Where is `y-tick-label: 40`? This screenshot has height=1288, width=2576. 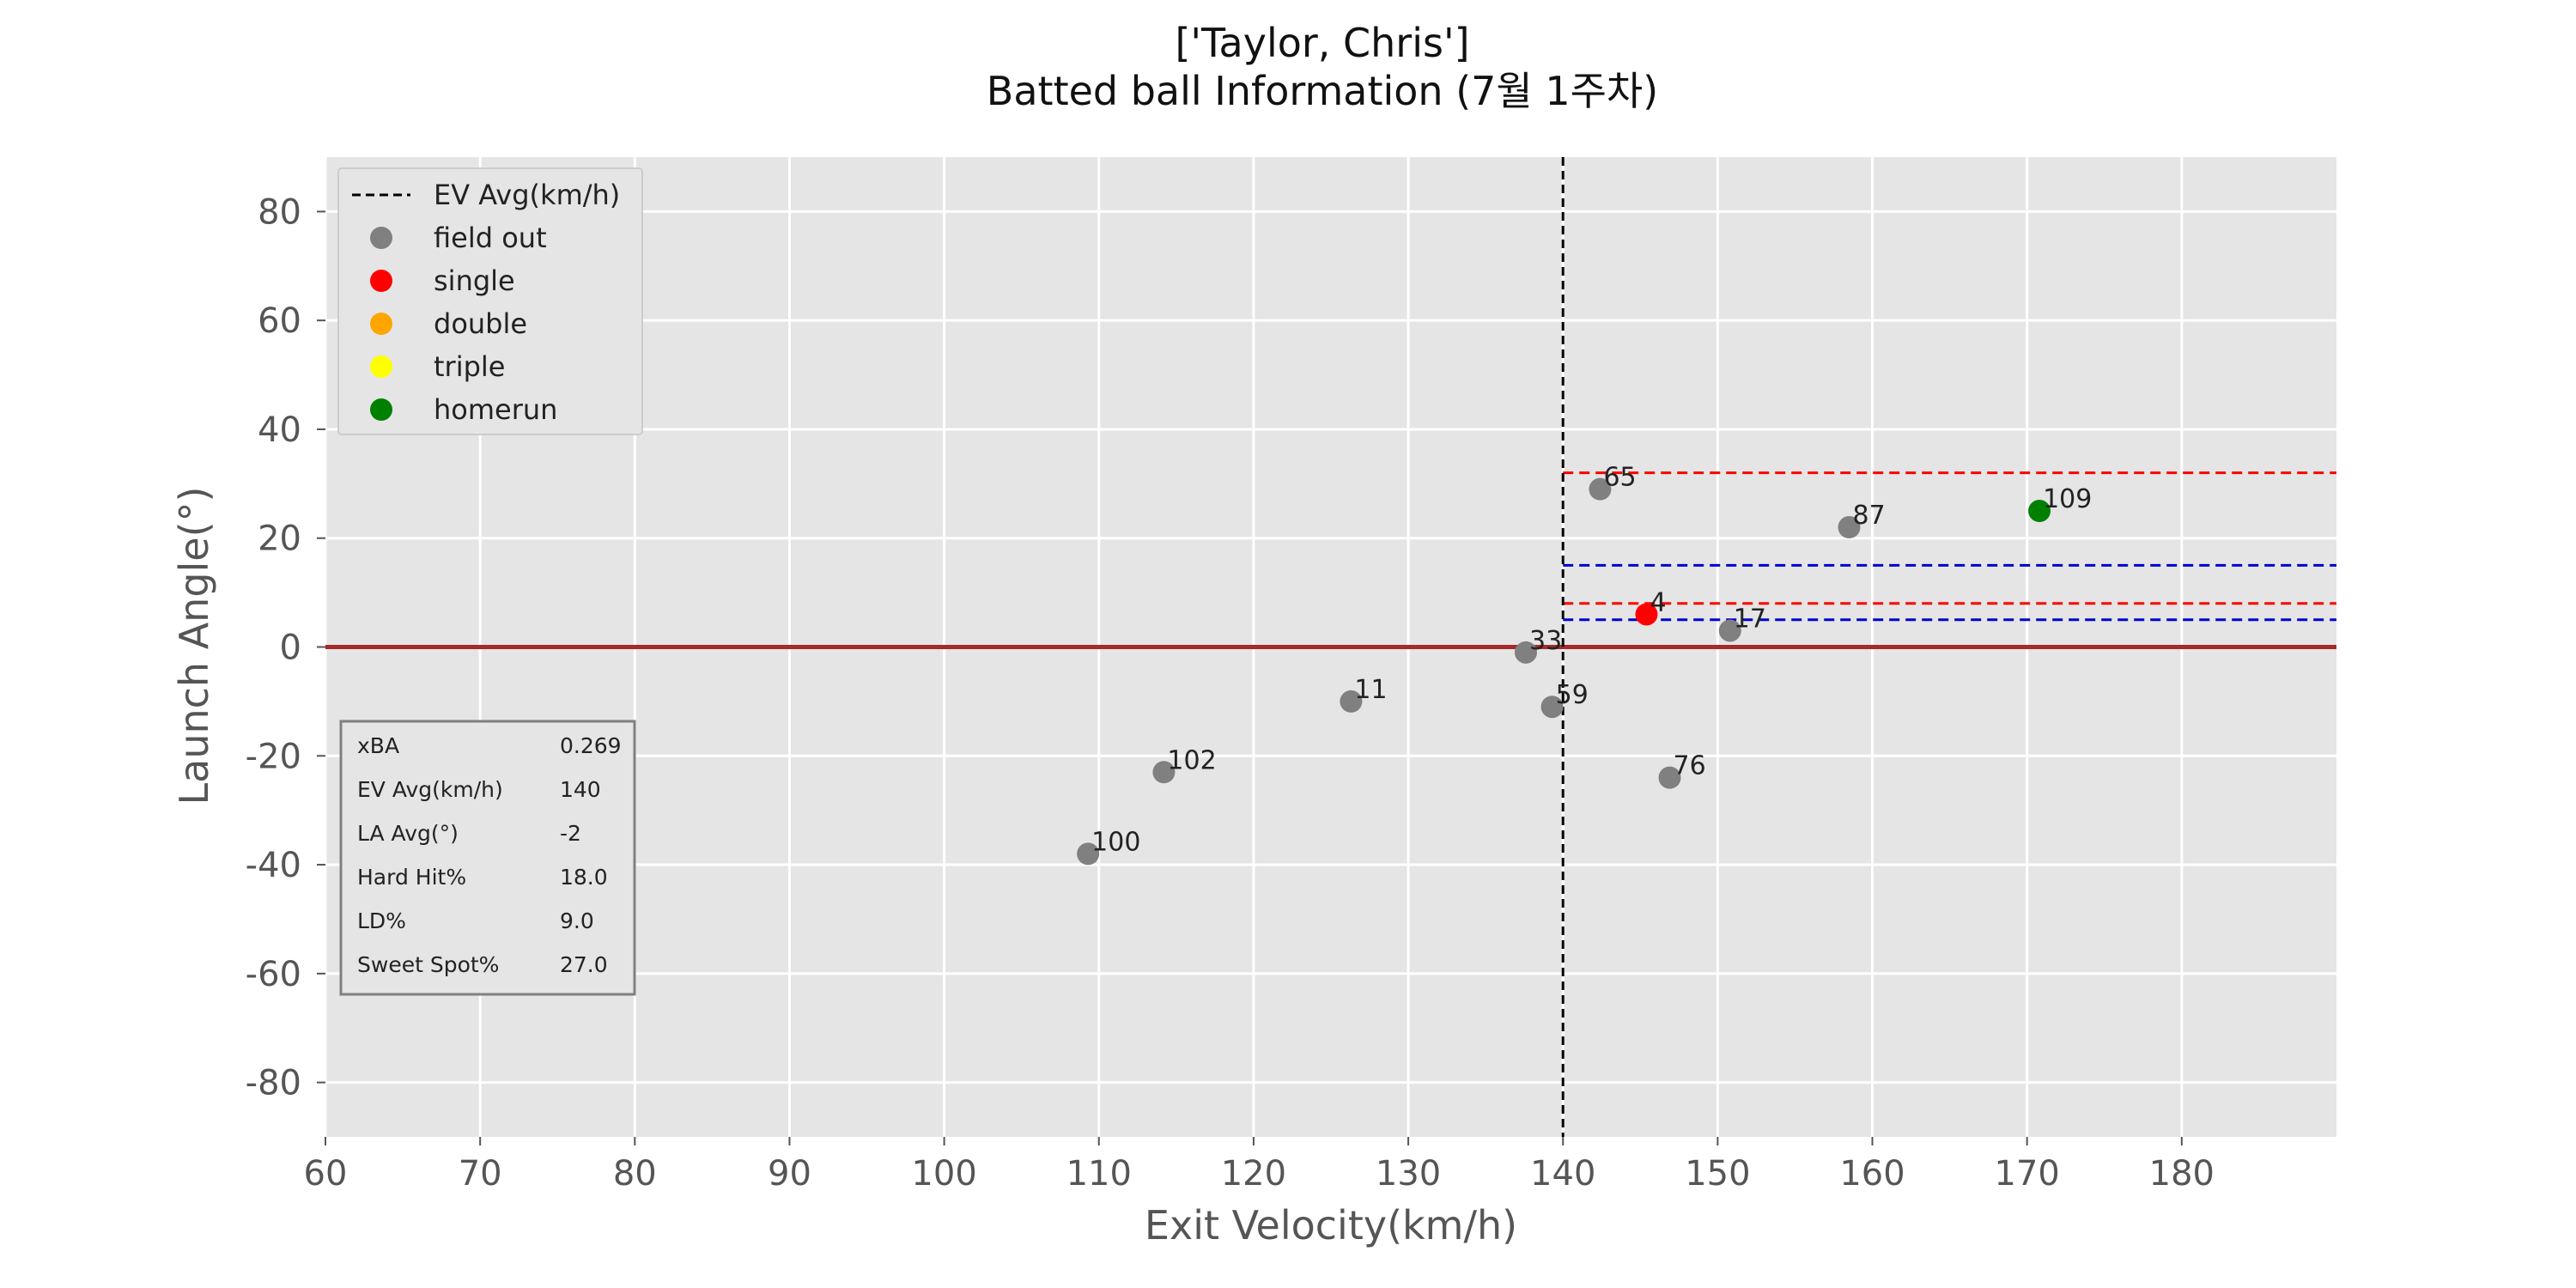 y-tick-label: 40 is located at coordinates (280, 430).